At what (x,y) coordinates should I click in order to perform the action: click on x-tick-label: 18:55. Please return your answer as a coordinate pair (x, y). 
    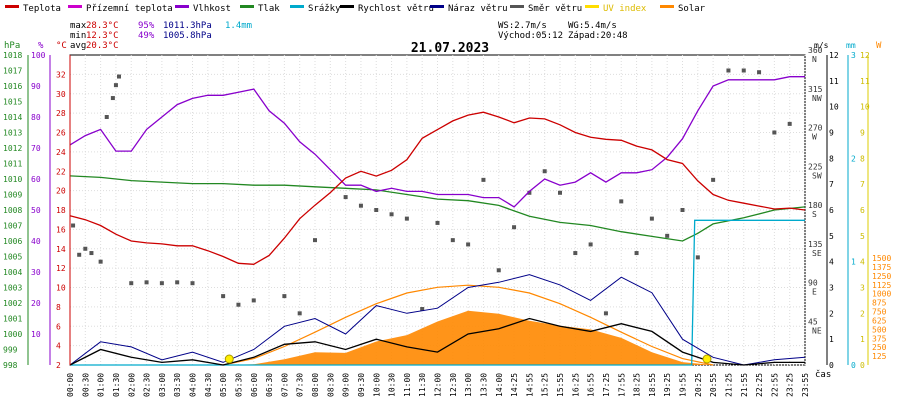
    Looking at the image, I should click on (652, 385).